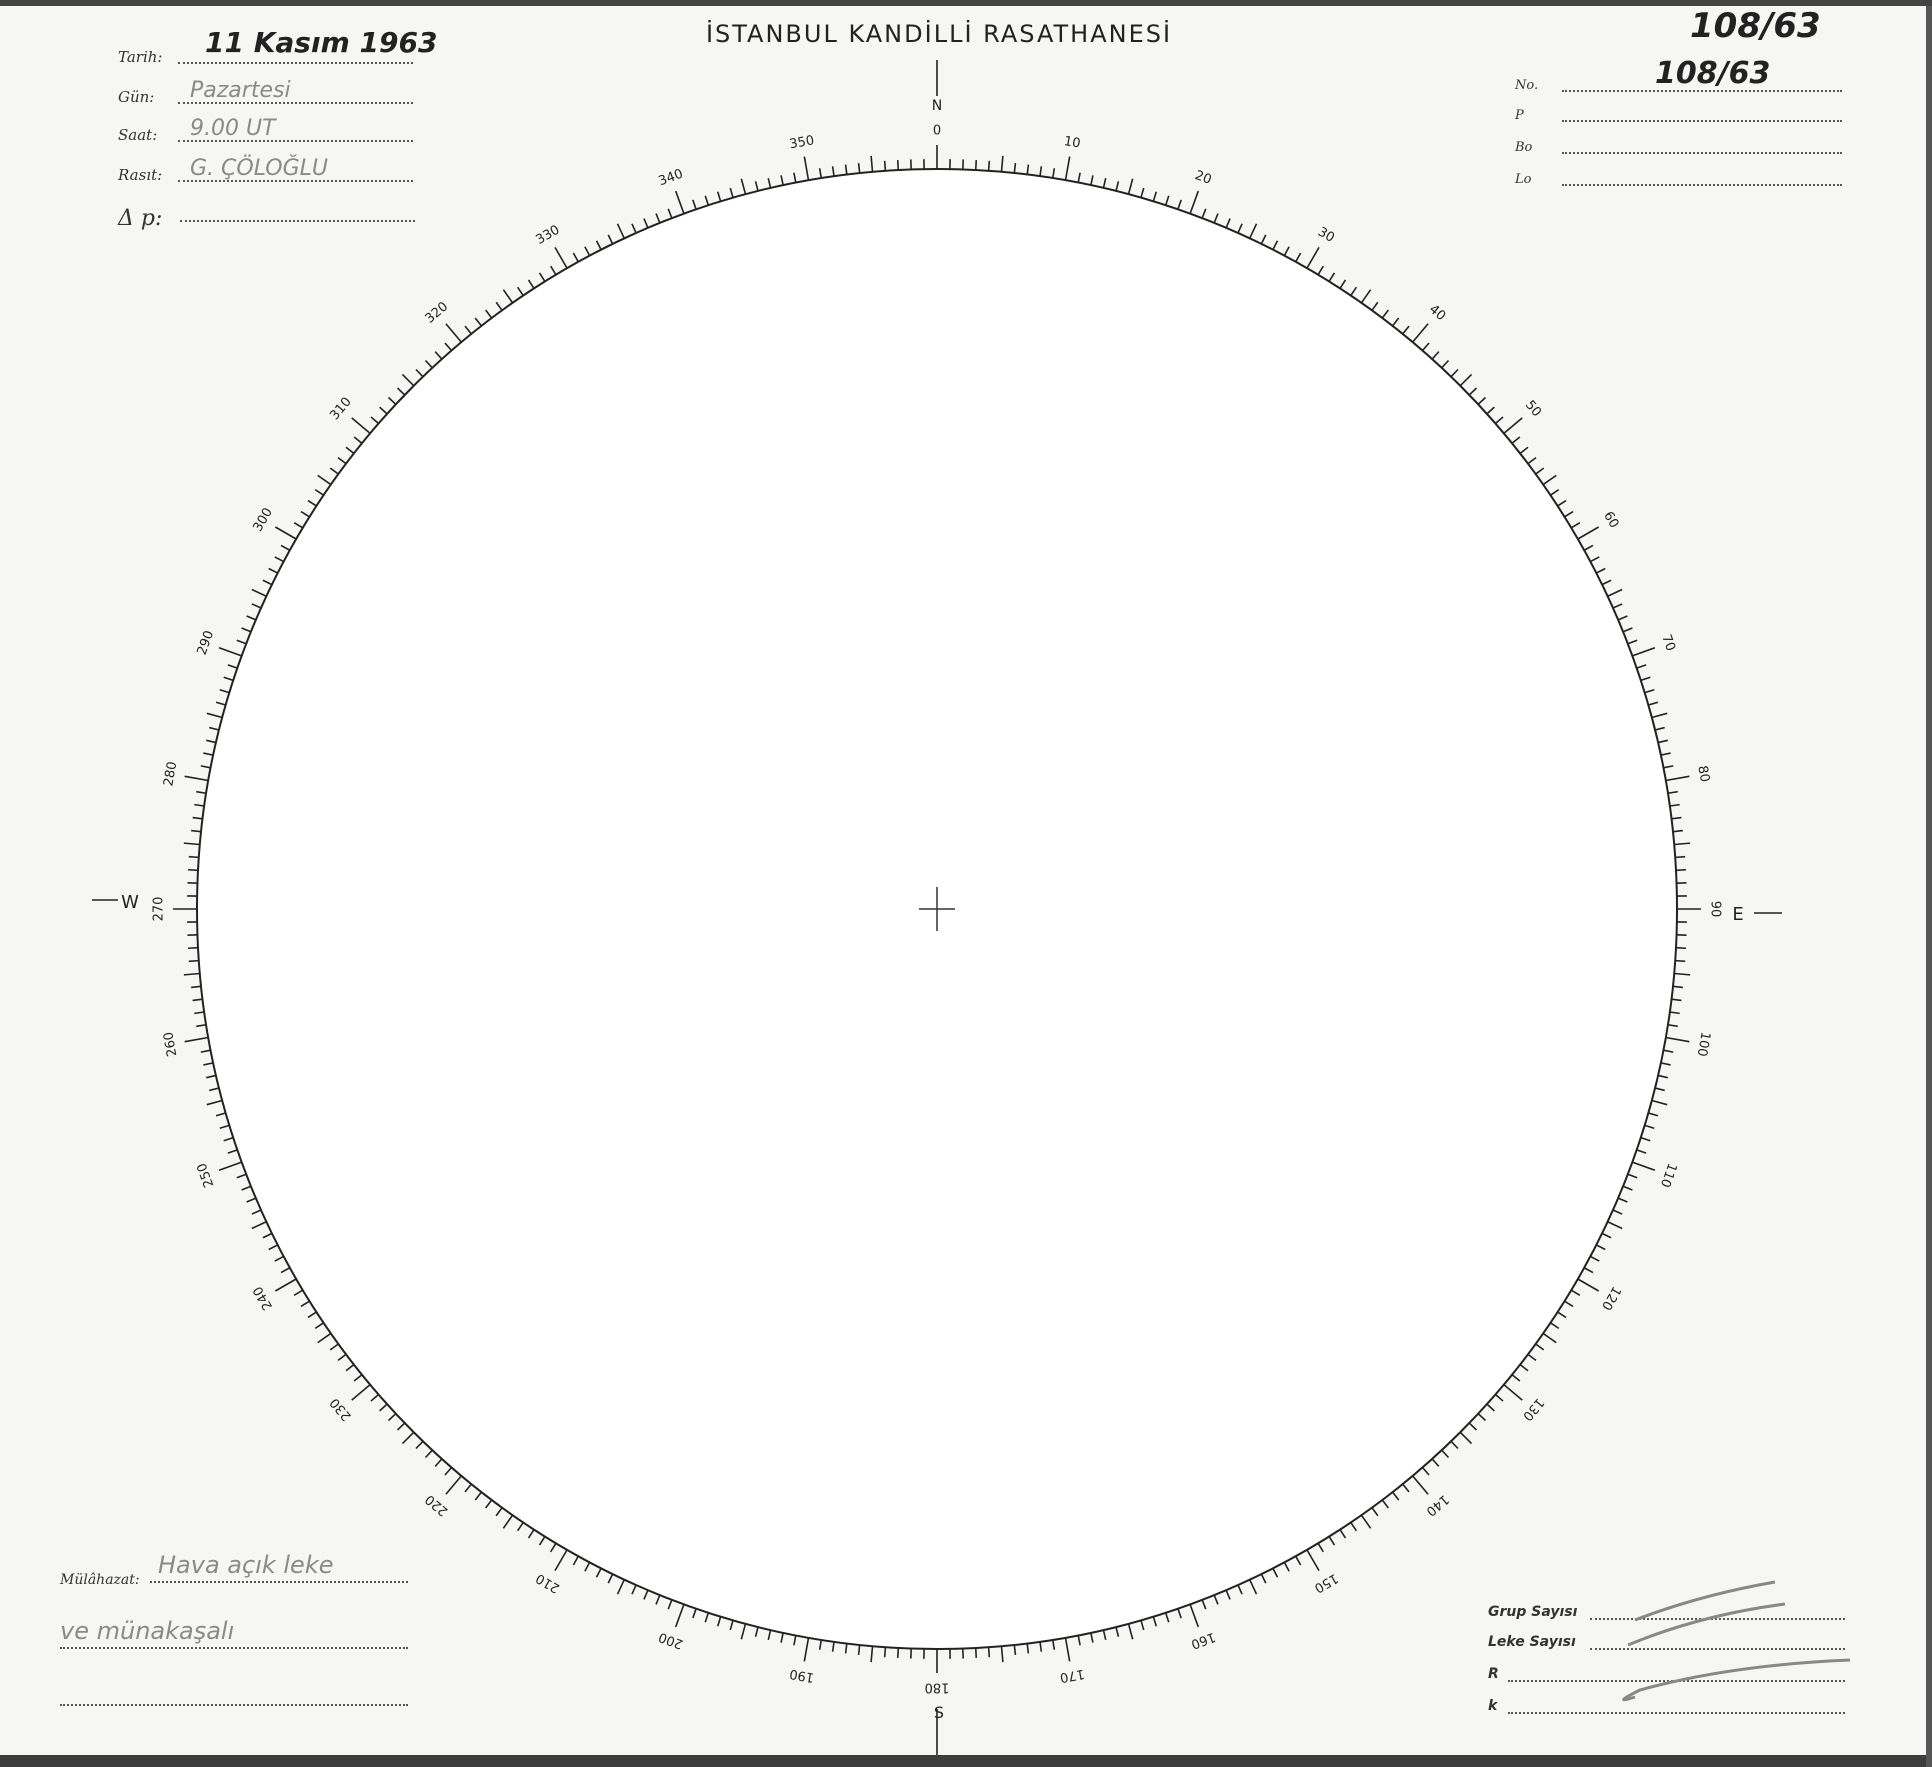  Describe the element at coordinates (1676, 1713) in the screenshot. I see `summary-line` at that location.